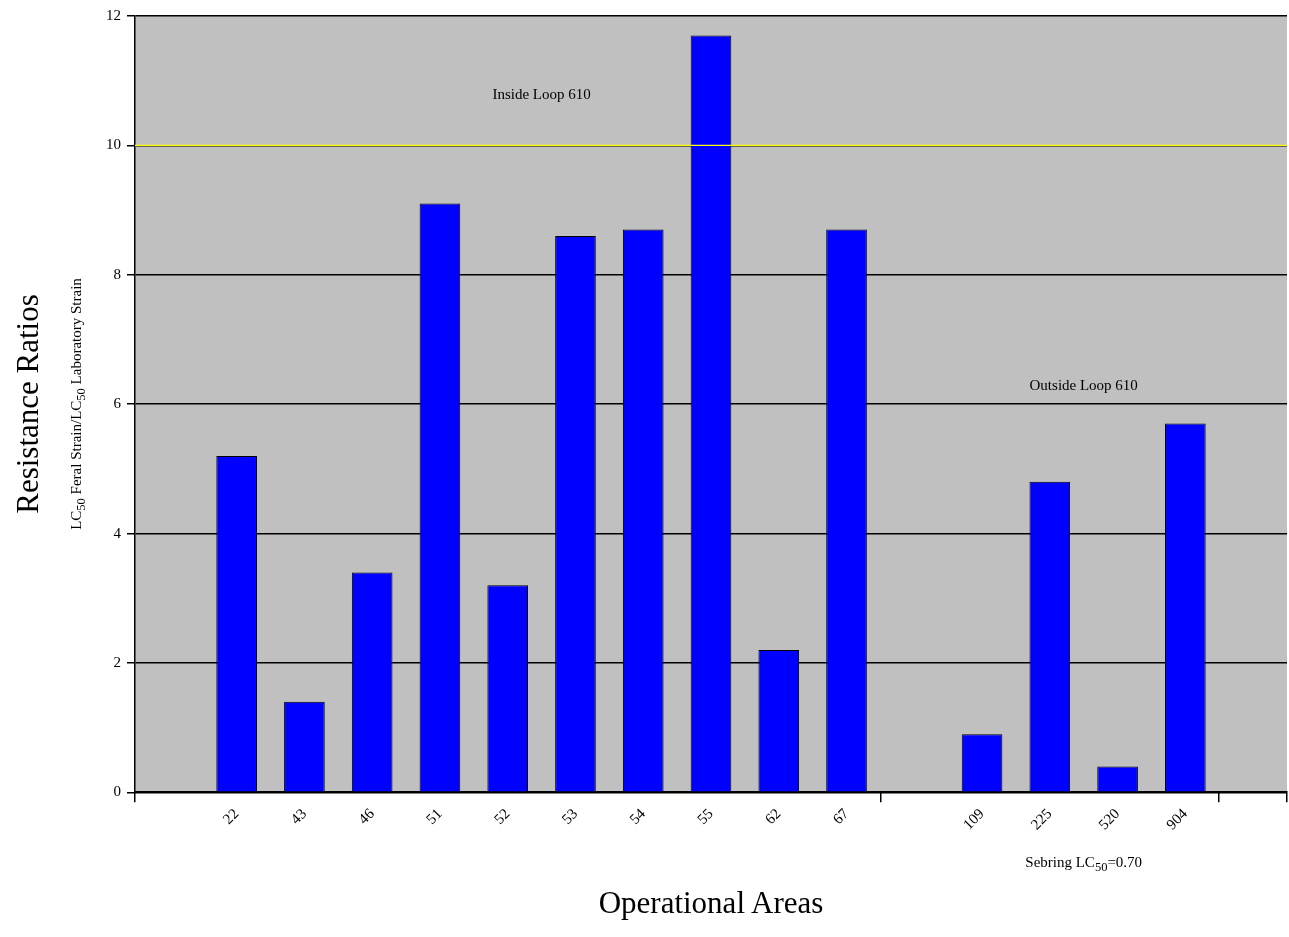 This screenshot has height=937, width=1289. Describe the element at coordinates (1177, 818) in the screenshot. I see `x-tick-label: 904` at that location.